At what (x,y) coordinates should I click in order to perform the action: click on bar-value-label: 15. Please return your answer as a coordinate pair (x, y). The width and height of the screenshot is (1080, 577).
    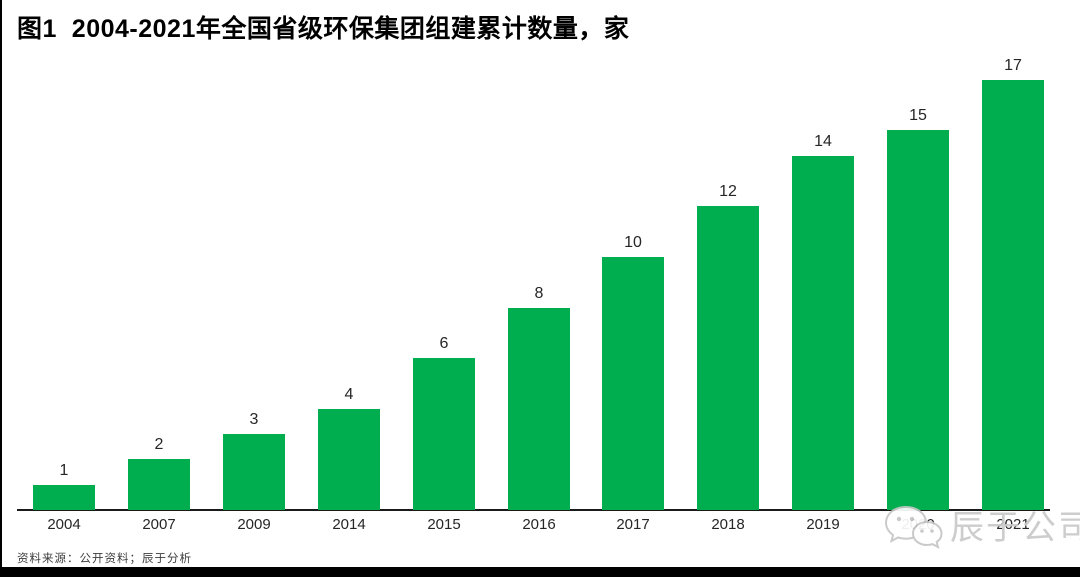
    Looking at the image, I should click on (918, 115).